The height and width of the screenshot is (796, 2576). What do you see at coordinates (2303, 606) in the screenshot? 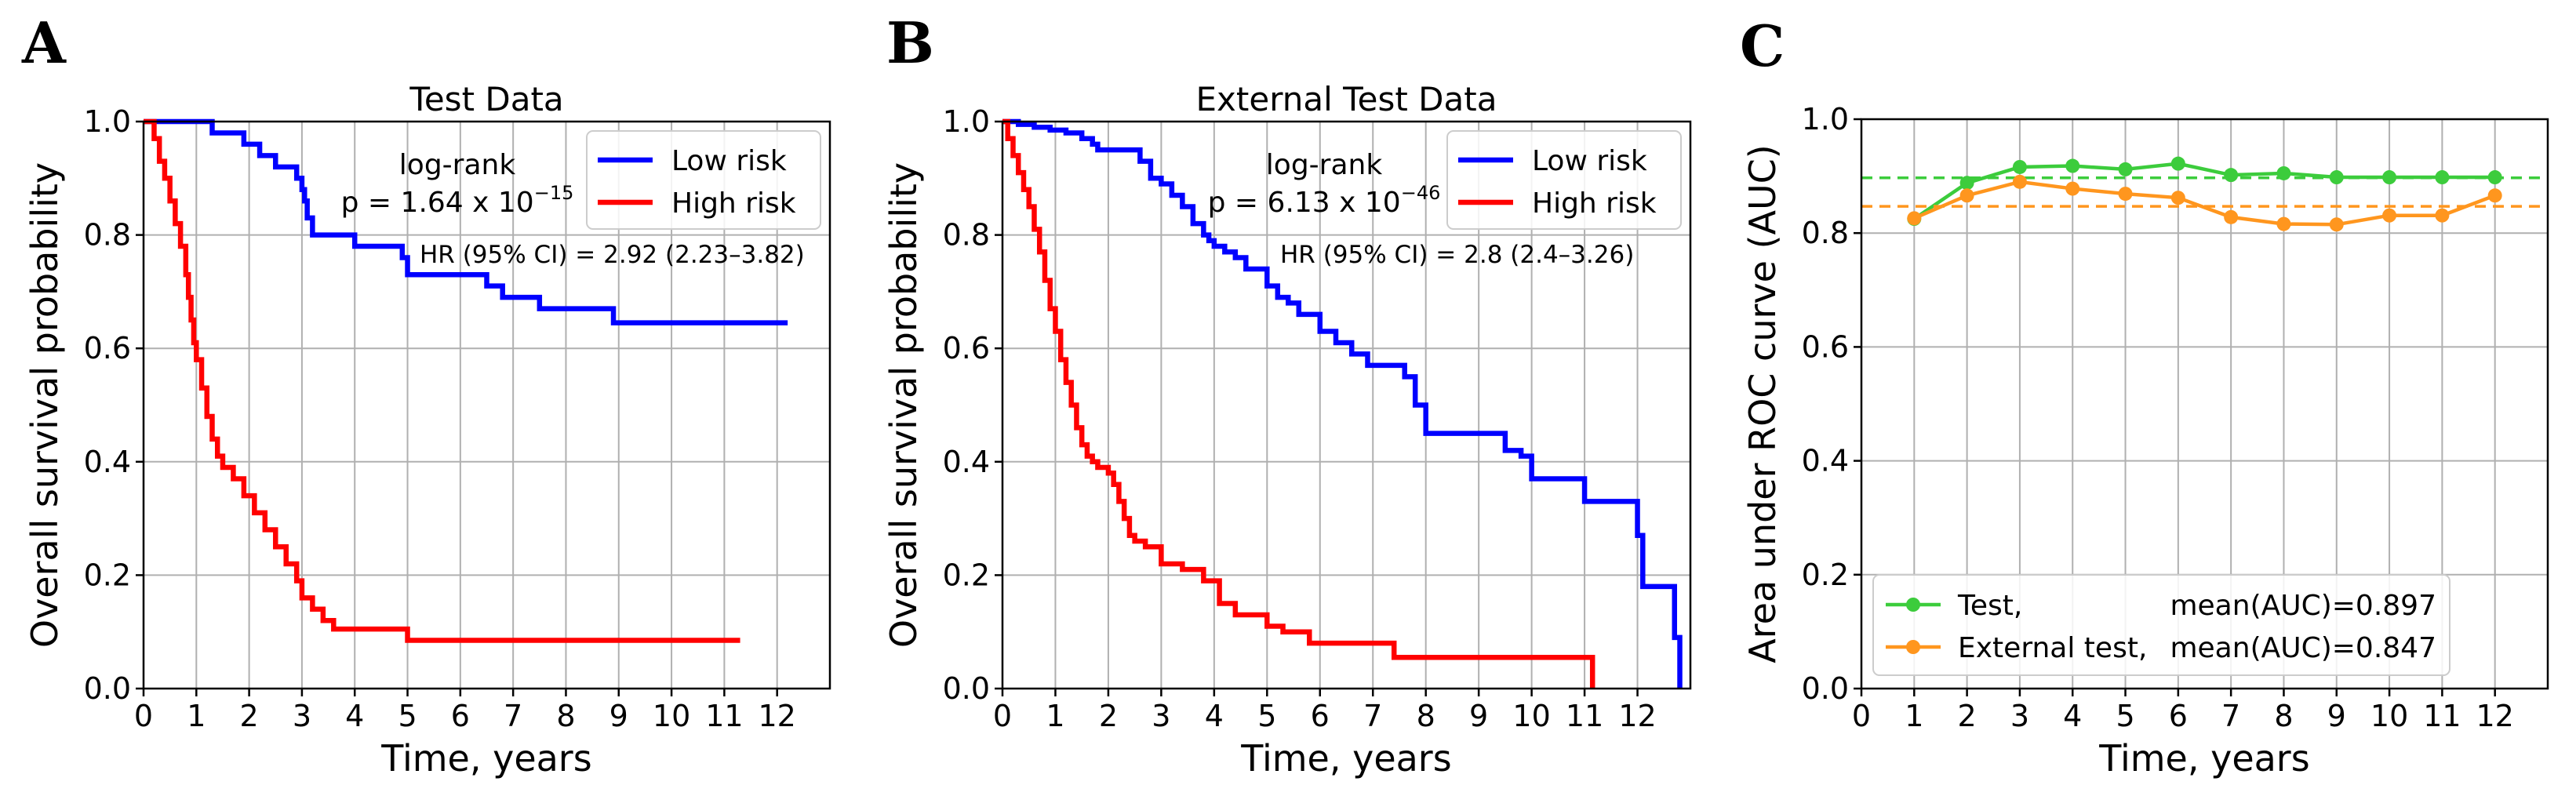
I see `legend-mean: mean(AUC)=0.897` at bounding box center [2303, 606].